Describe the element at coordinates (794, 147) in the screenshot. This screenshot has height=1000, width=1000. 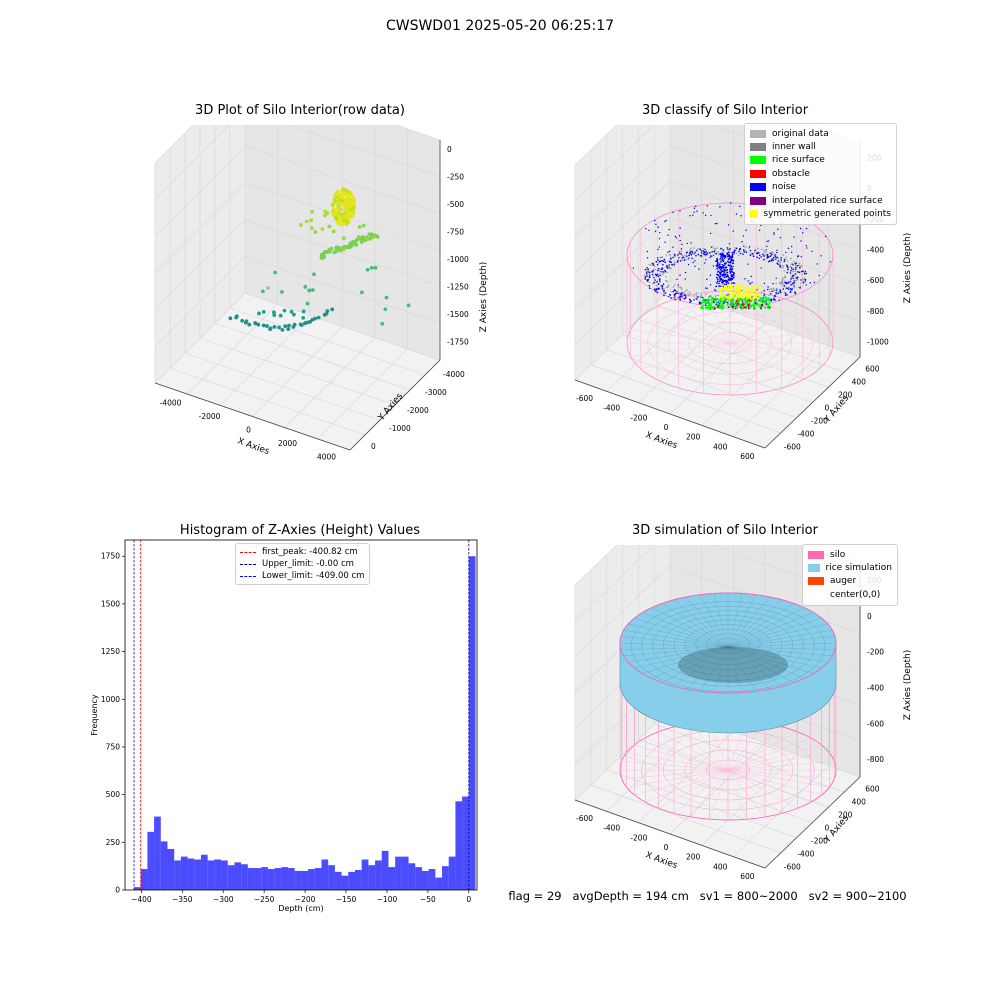
I see `legend-label: inner wall` at that location.